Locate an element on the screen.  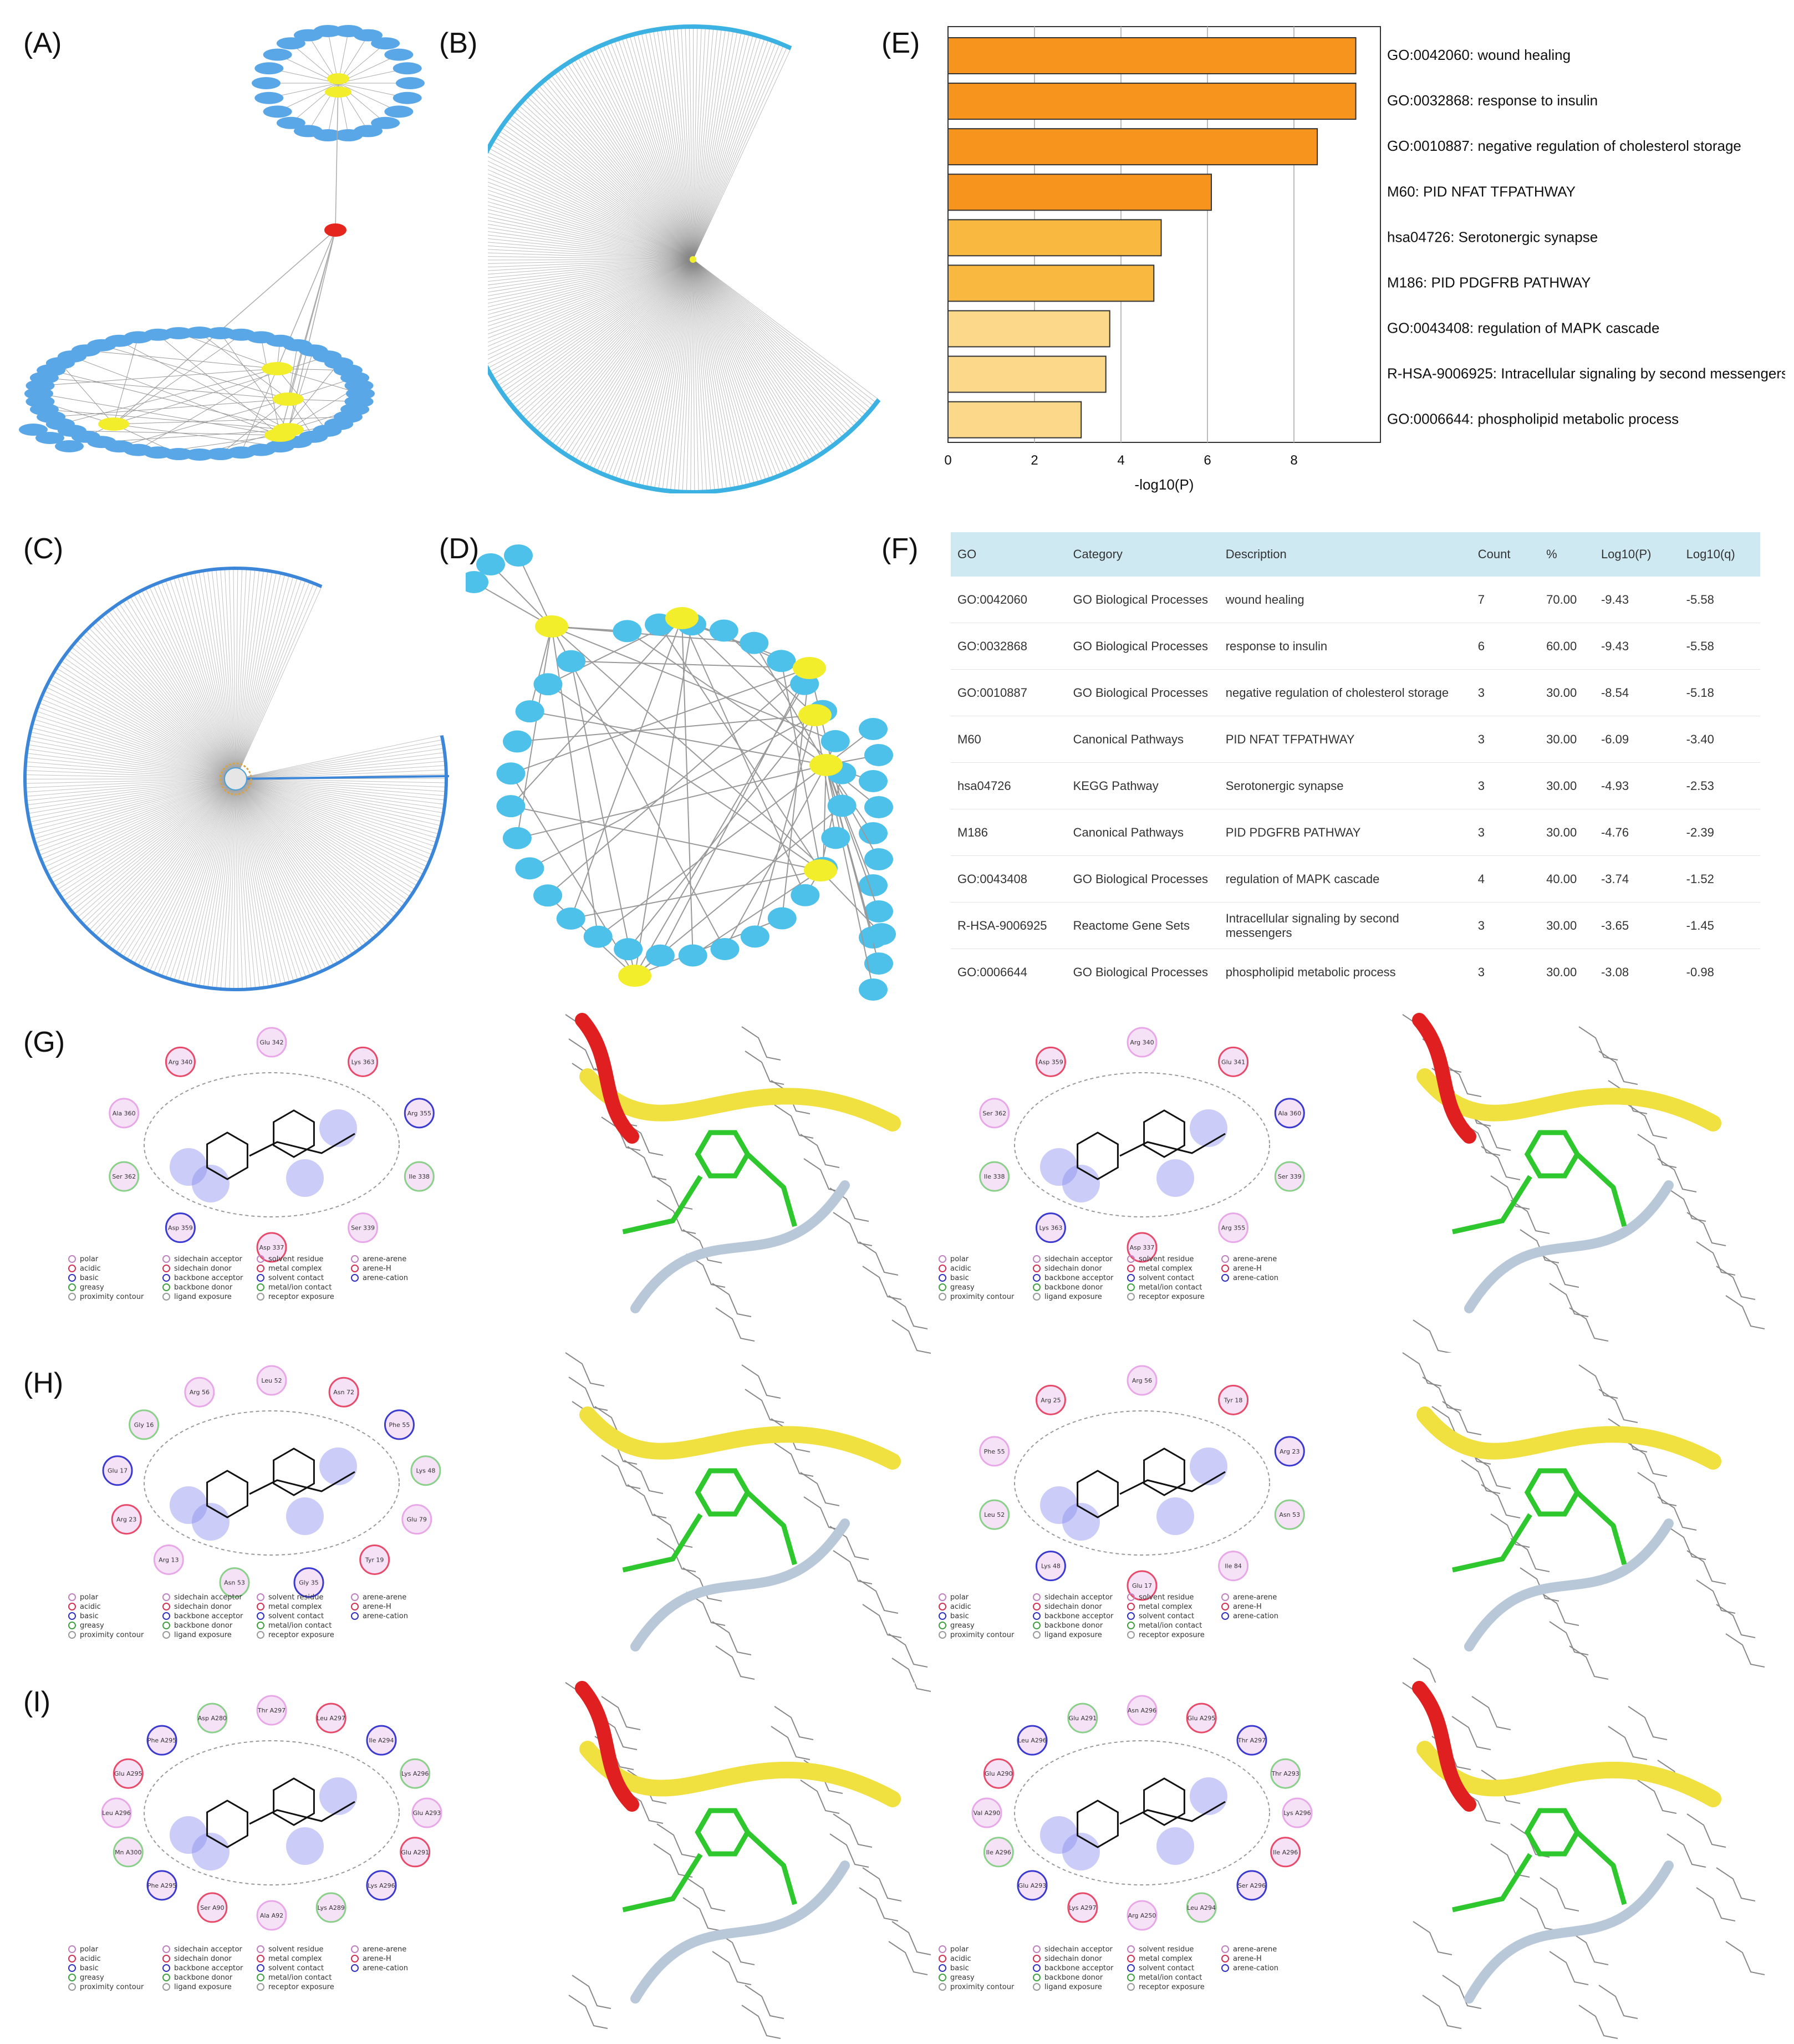
table-cell: 6 is located at coordinates (1505, 646).